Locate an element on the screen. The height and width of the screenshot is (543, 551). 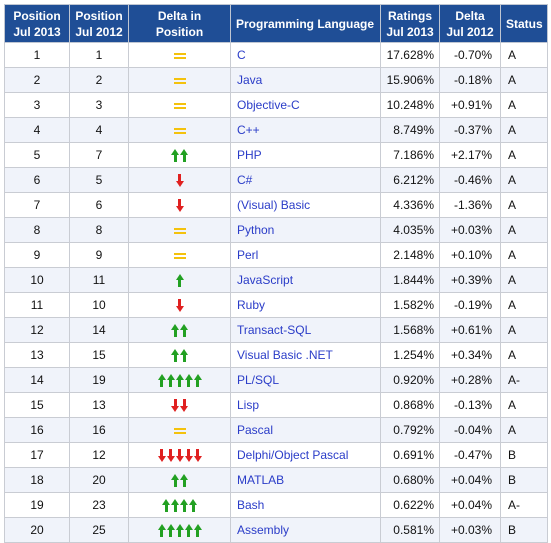
language-link: Ruby is located at coordinates (251, 305).